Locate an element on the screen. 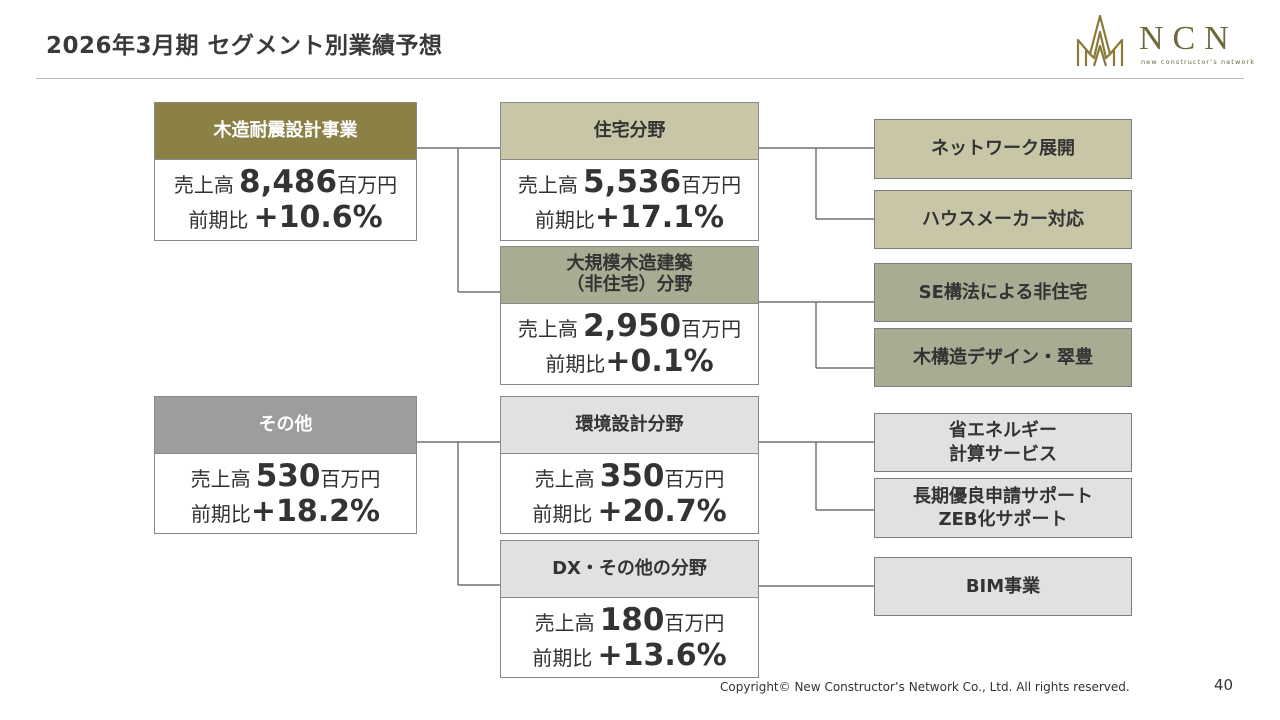 The image size is (1280, 720). title-divider is located at coordinates (640, 78).